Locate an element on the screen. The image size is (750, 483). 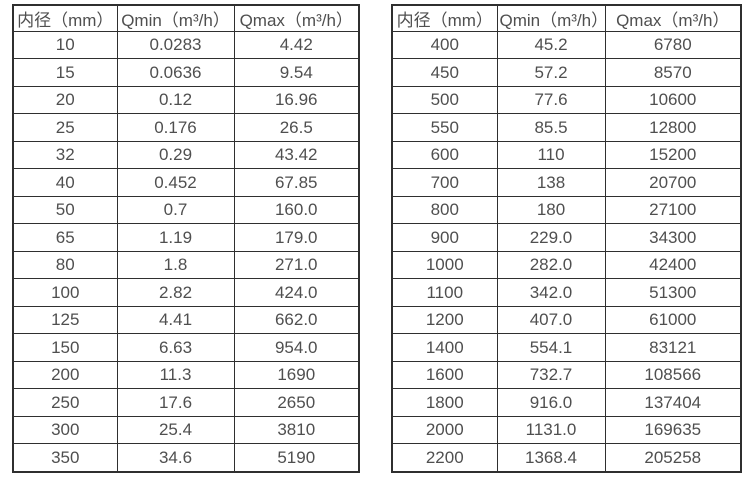
cell: 0.452 is located at coordinates (175, 182).